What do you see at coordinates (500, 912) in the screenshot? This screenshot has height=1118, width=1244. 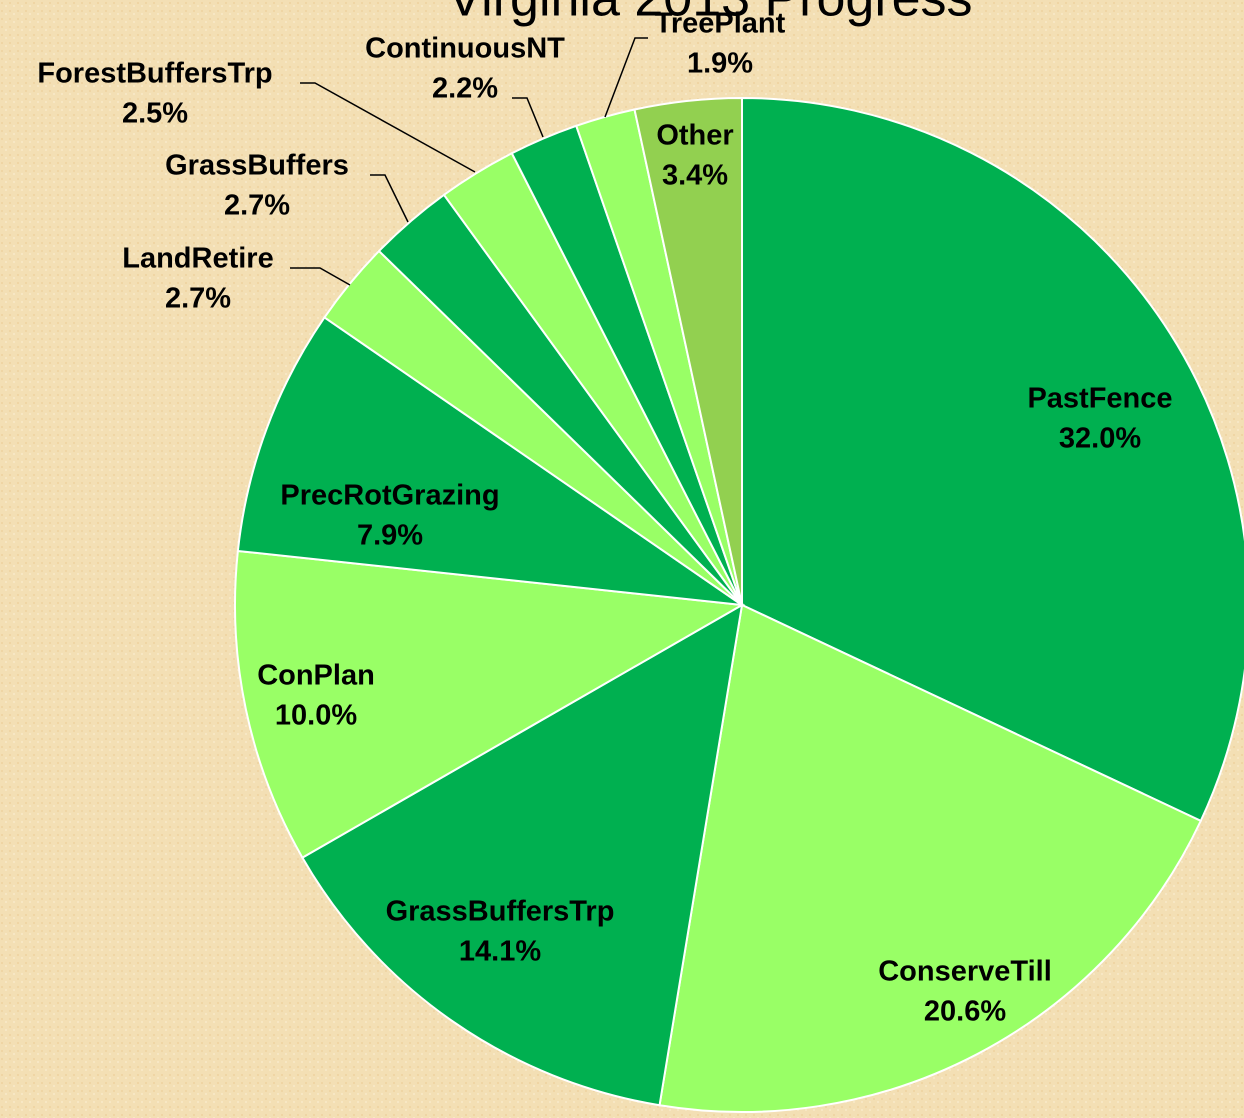 I see `slice-label: GrassBuffersTrp` at bounding box center [500, 912].